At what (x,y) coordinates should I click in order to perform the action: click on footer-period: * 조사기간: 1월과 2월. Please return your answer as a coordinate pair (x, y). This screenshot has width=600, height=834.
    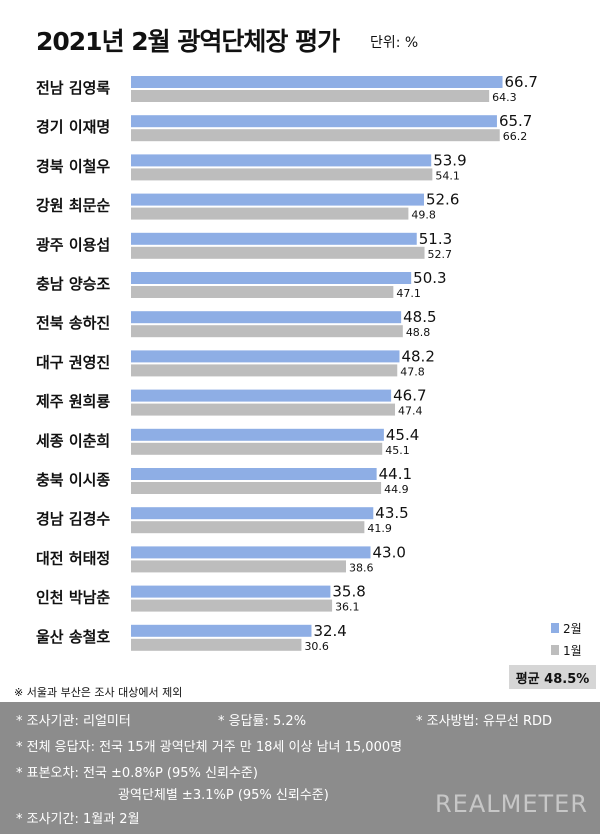
    Looking at the image, I should click on (78, 819).